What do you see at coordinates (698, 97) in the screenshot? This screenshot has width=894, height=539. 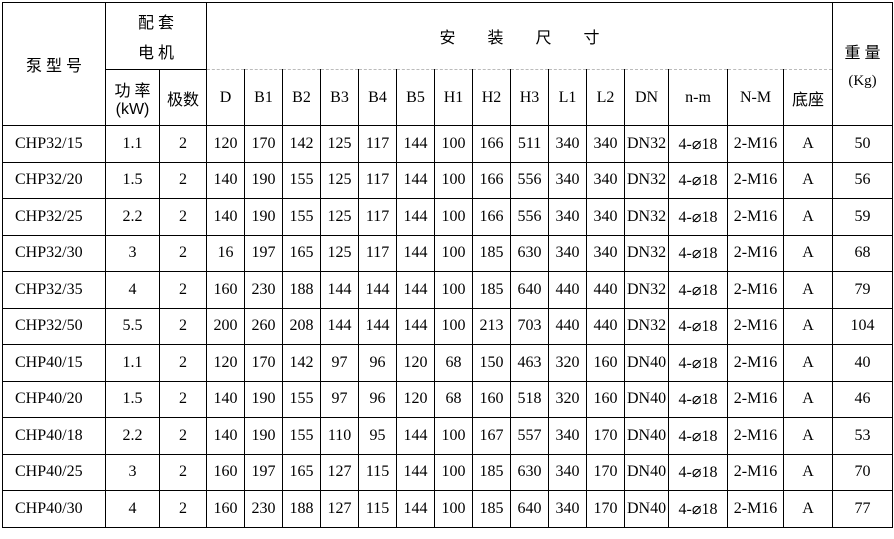 I see `header-dim-n-m: n-m` at bounding box center [698, 97].